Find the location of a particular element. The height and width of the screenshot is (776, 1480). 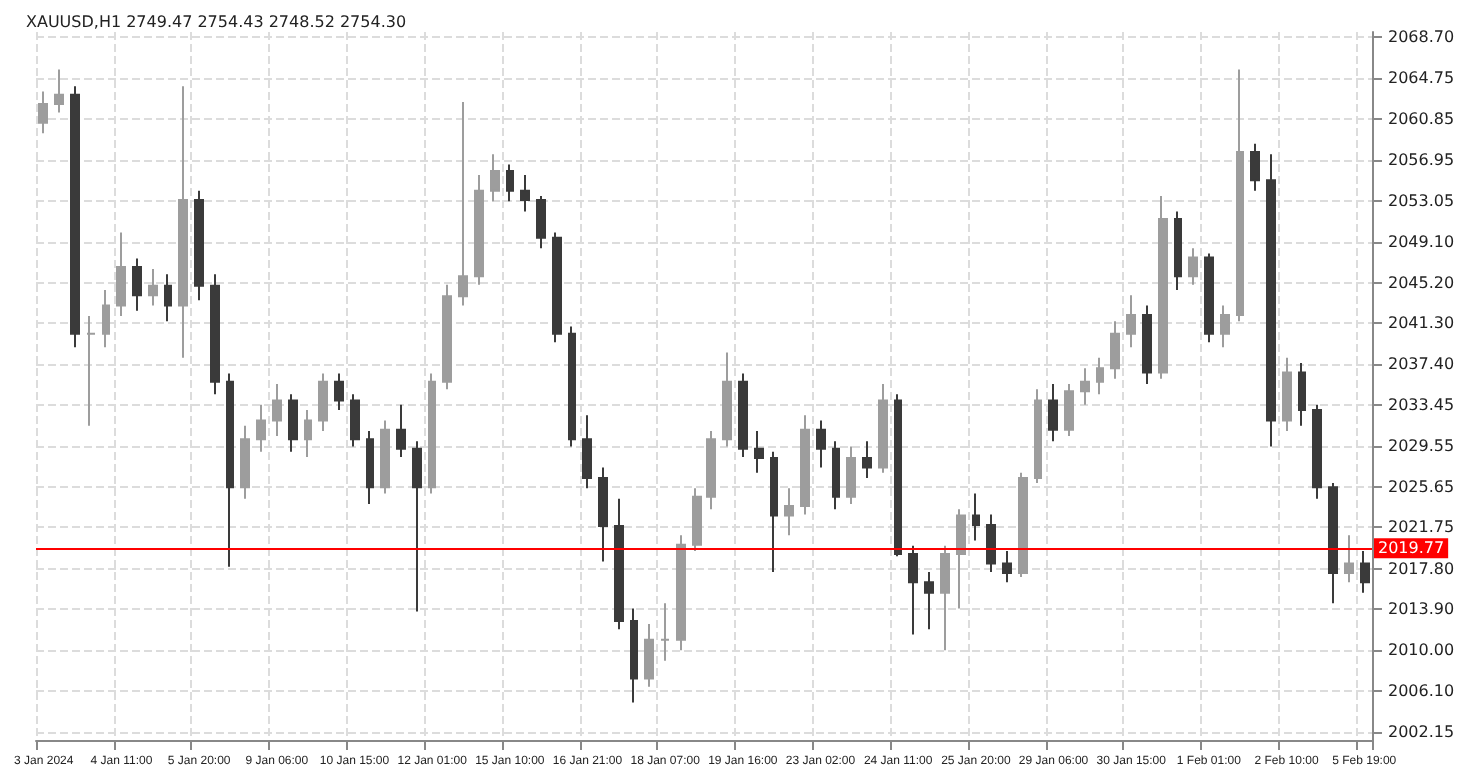

y-tick-label: 2013.90 is located at coordinates (1421, 609).